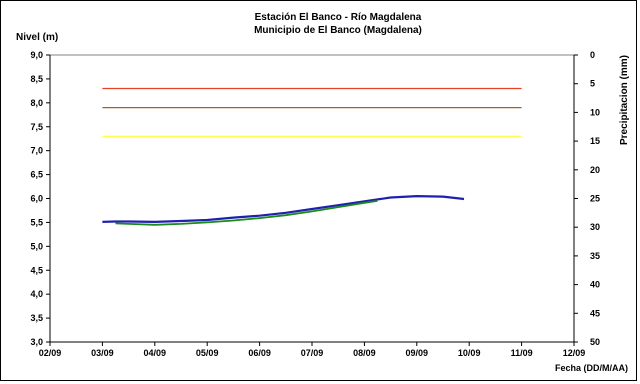  I want to click on y2-tick-label: 35, so click(595, 256).